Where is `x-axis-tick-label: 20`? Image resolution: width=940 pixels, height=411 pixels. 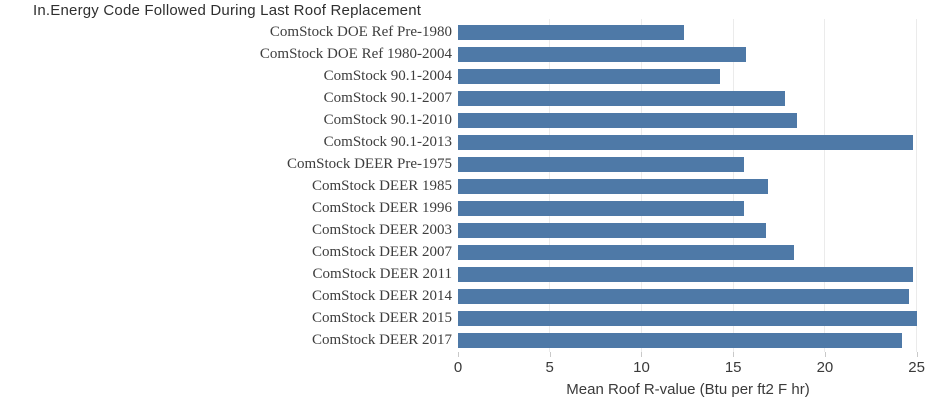
x-axis-tick-label: 20 is located at coordinates (825, 367).